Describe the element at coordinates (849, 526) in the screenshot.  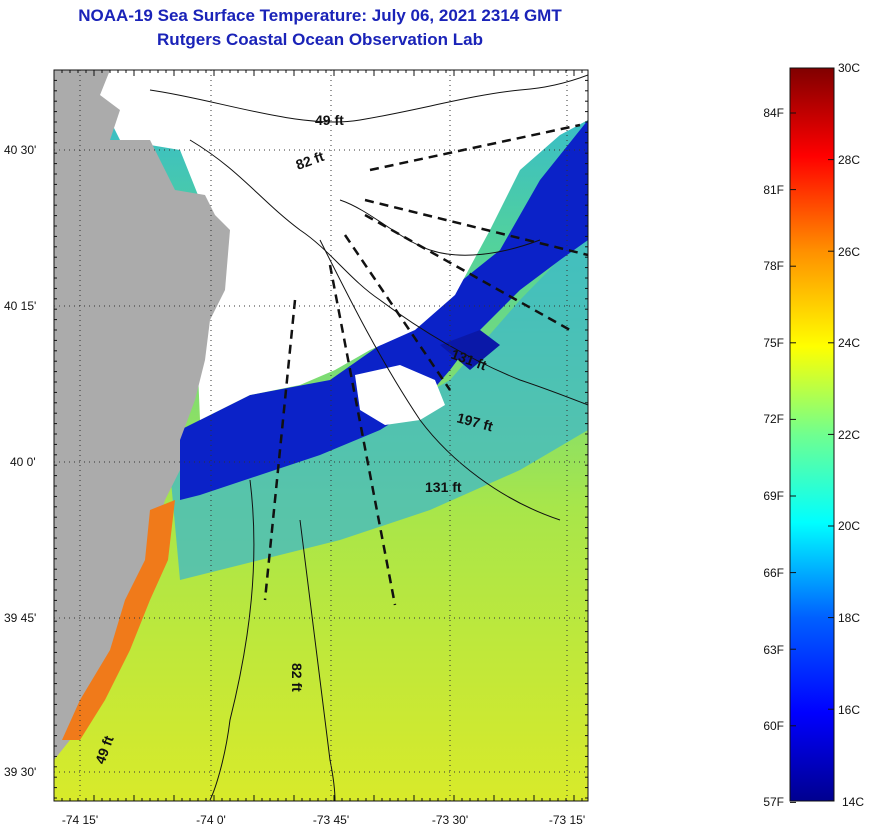
I see `cb-label-20c: 20C` at that location.